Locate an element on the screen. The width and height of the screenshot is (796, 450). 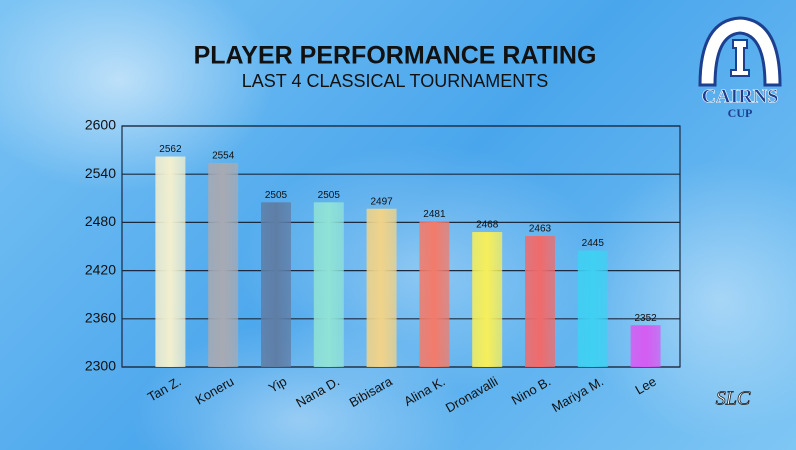
x-tick-label: Nino B. is located at coordinates (531, 391).